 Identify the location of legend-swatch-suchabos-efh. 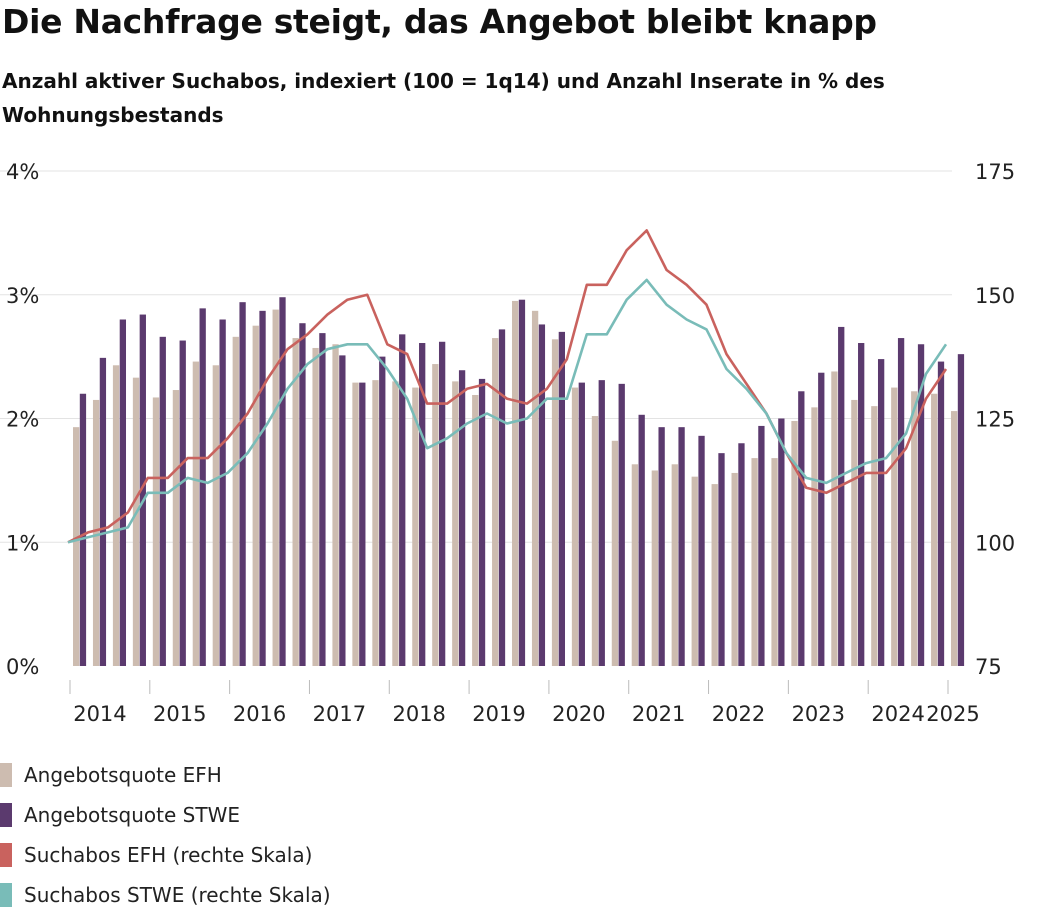
(6, 855).